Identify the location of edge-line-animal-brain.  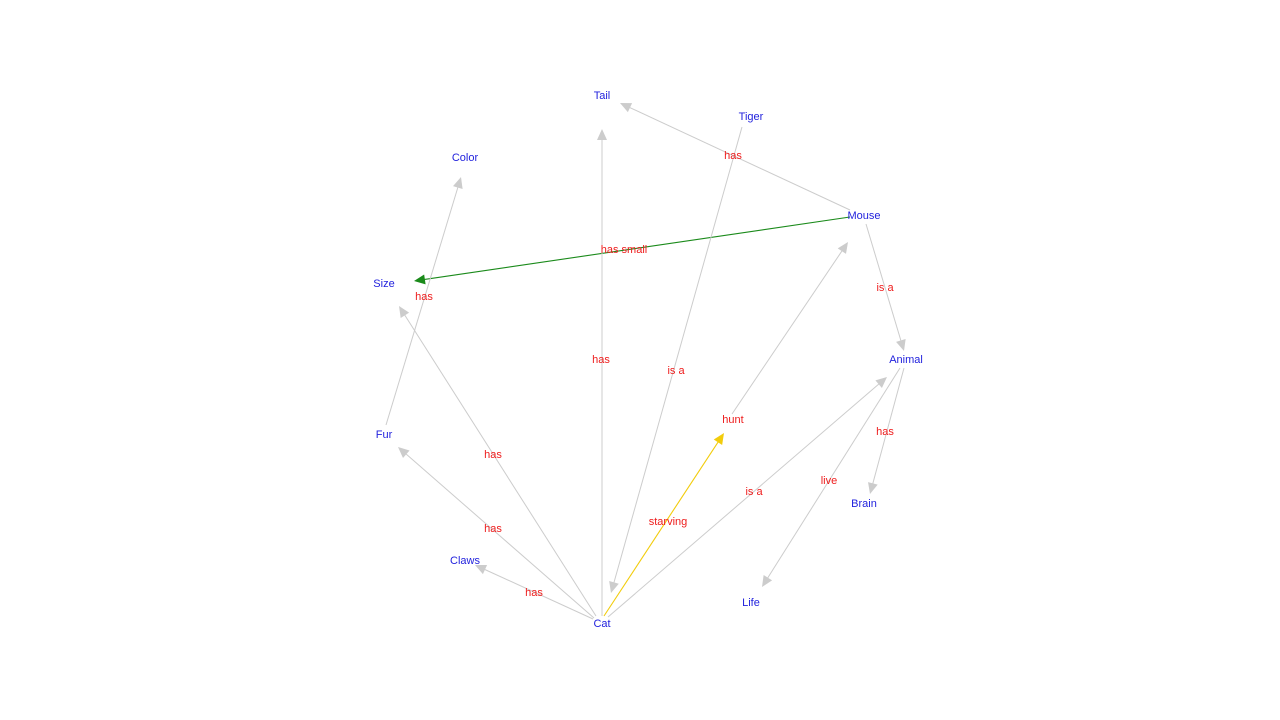
(888, 426).